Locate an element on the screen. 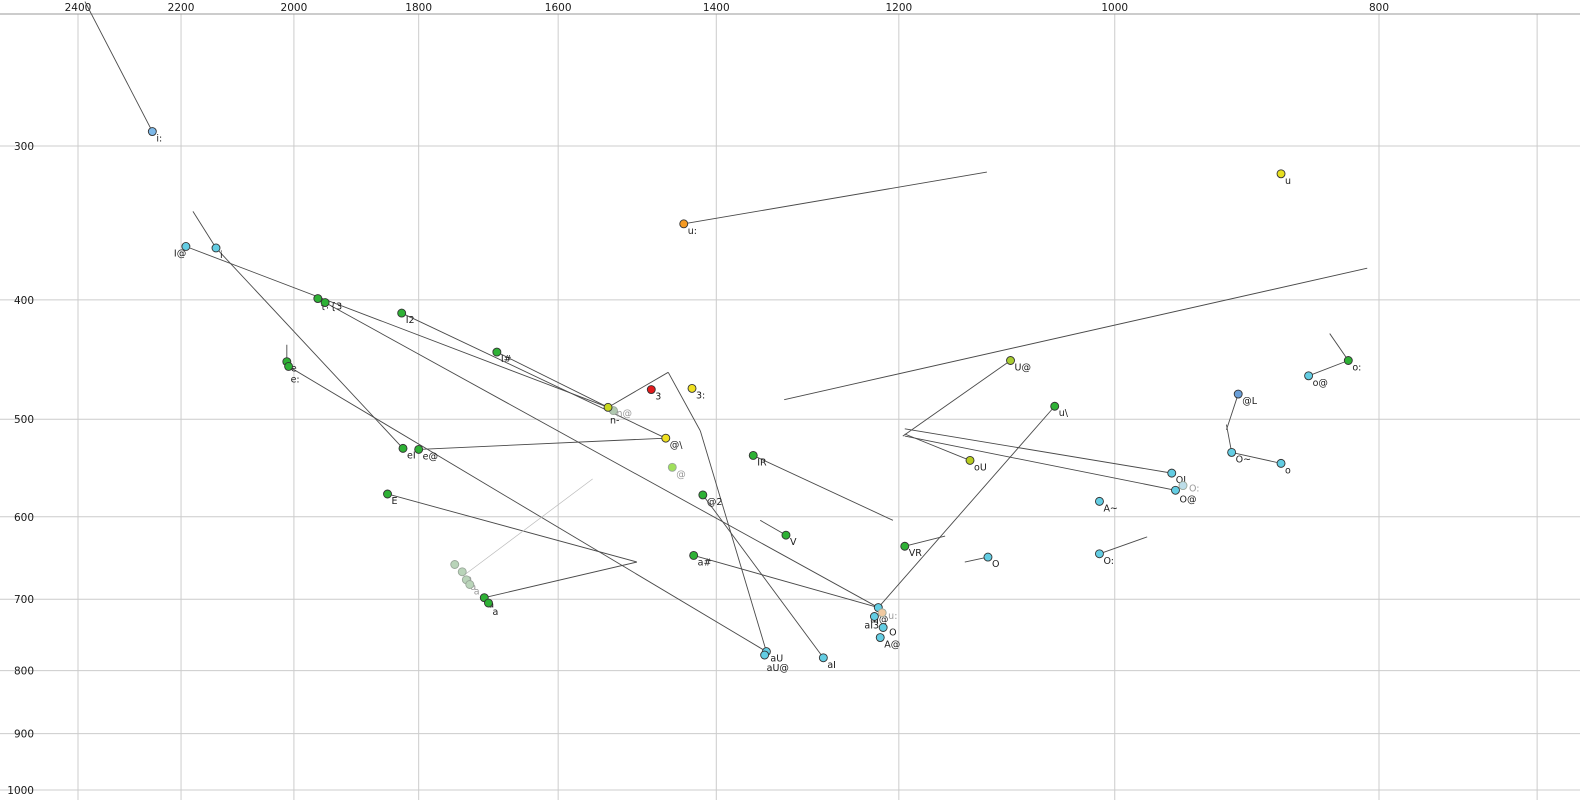 This screenshot has height=800, width=1580. point-label: i is located at coordinates (221, 255).